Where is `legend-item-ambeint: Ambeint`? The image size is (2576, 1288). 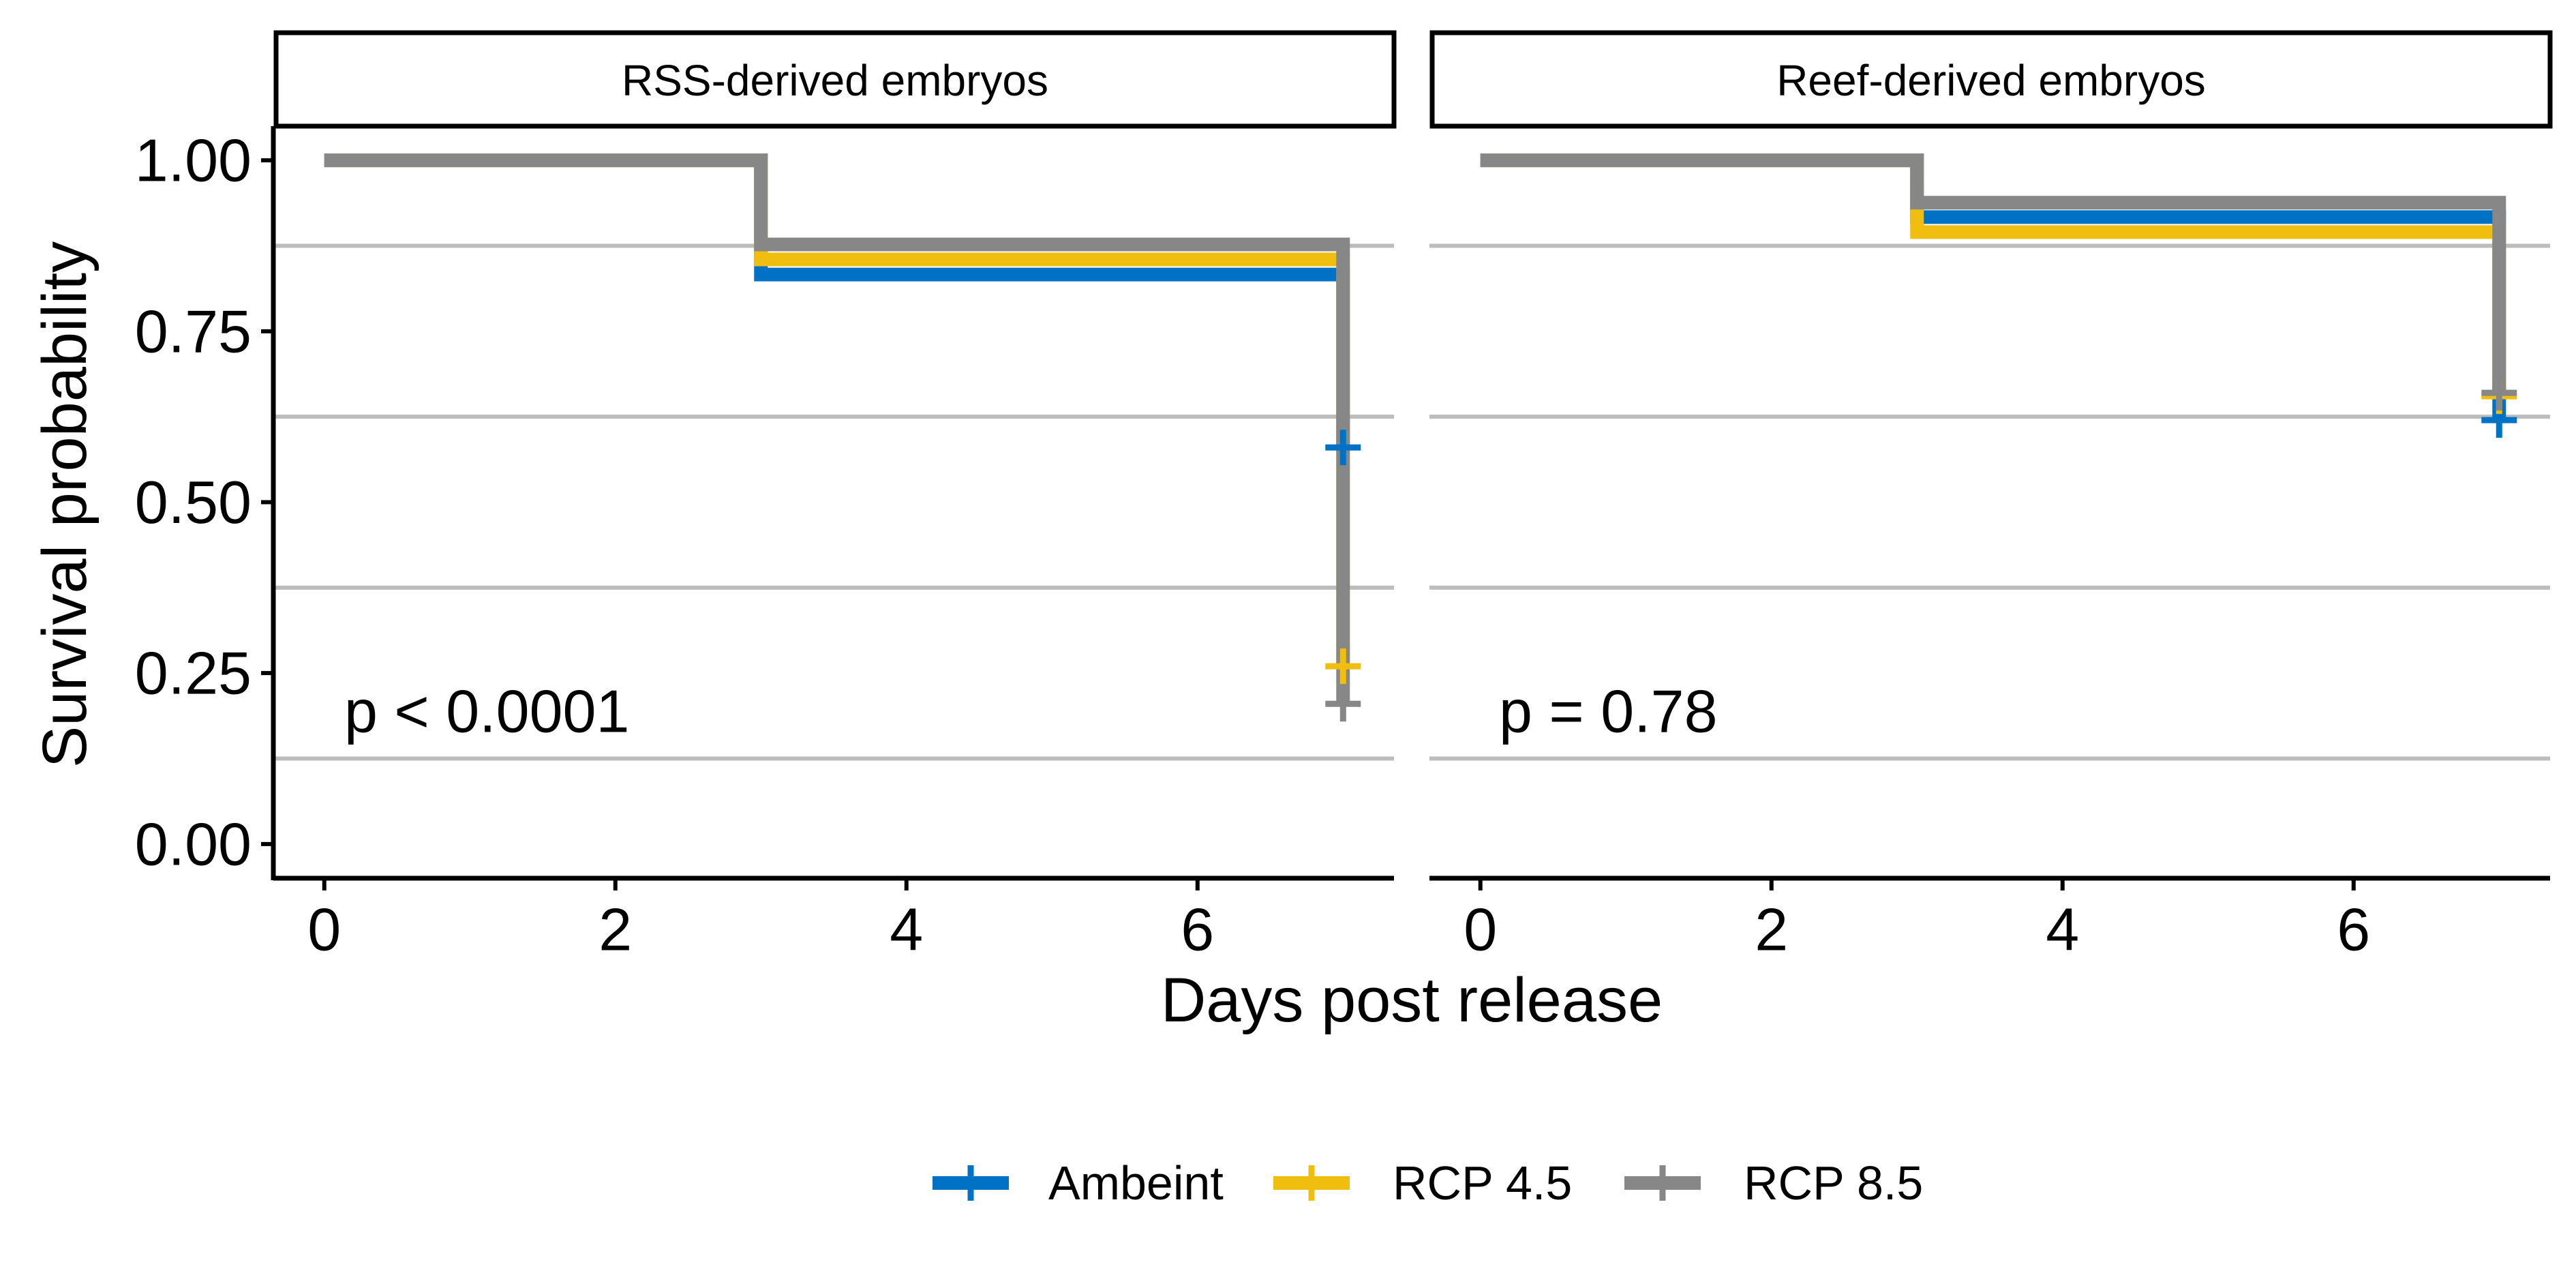 legend-item-ambeint: Ambeint is located at coordinates (1078, 1183).